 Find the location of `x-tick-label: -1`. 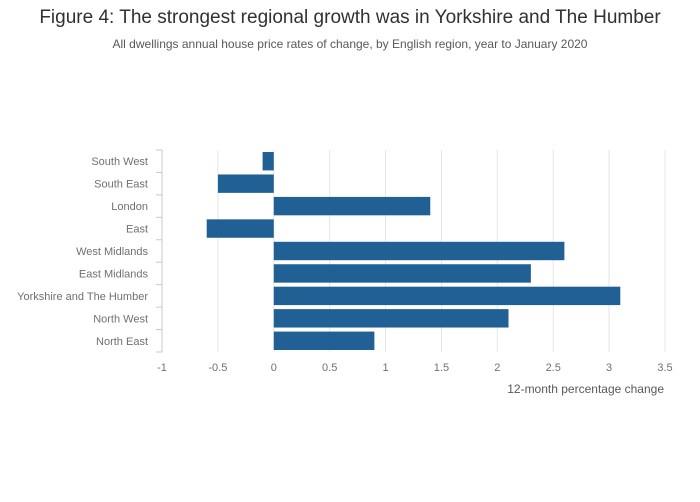

x-tick-label: -1 is located at coordinates (162, 368).